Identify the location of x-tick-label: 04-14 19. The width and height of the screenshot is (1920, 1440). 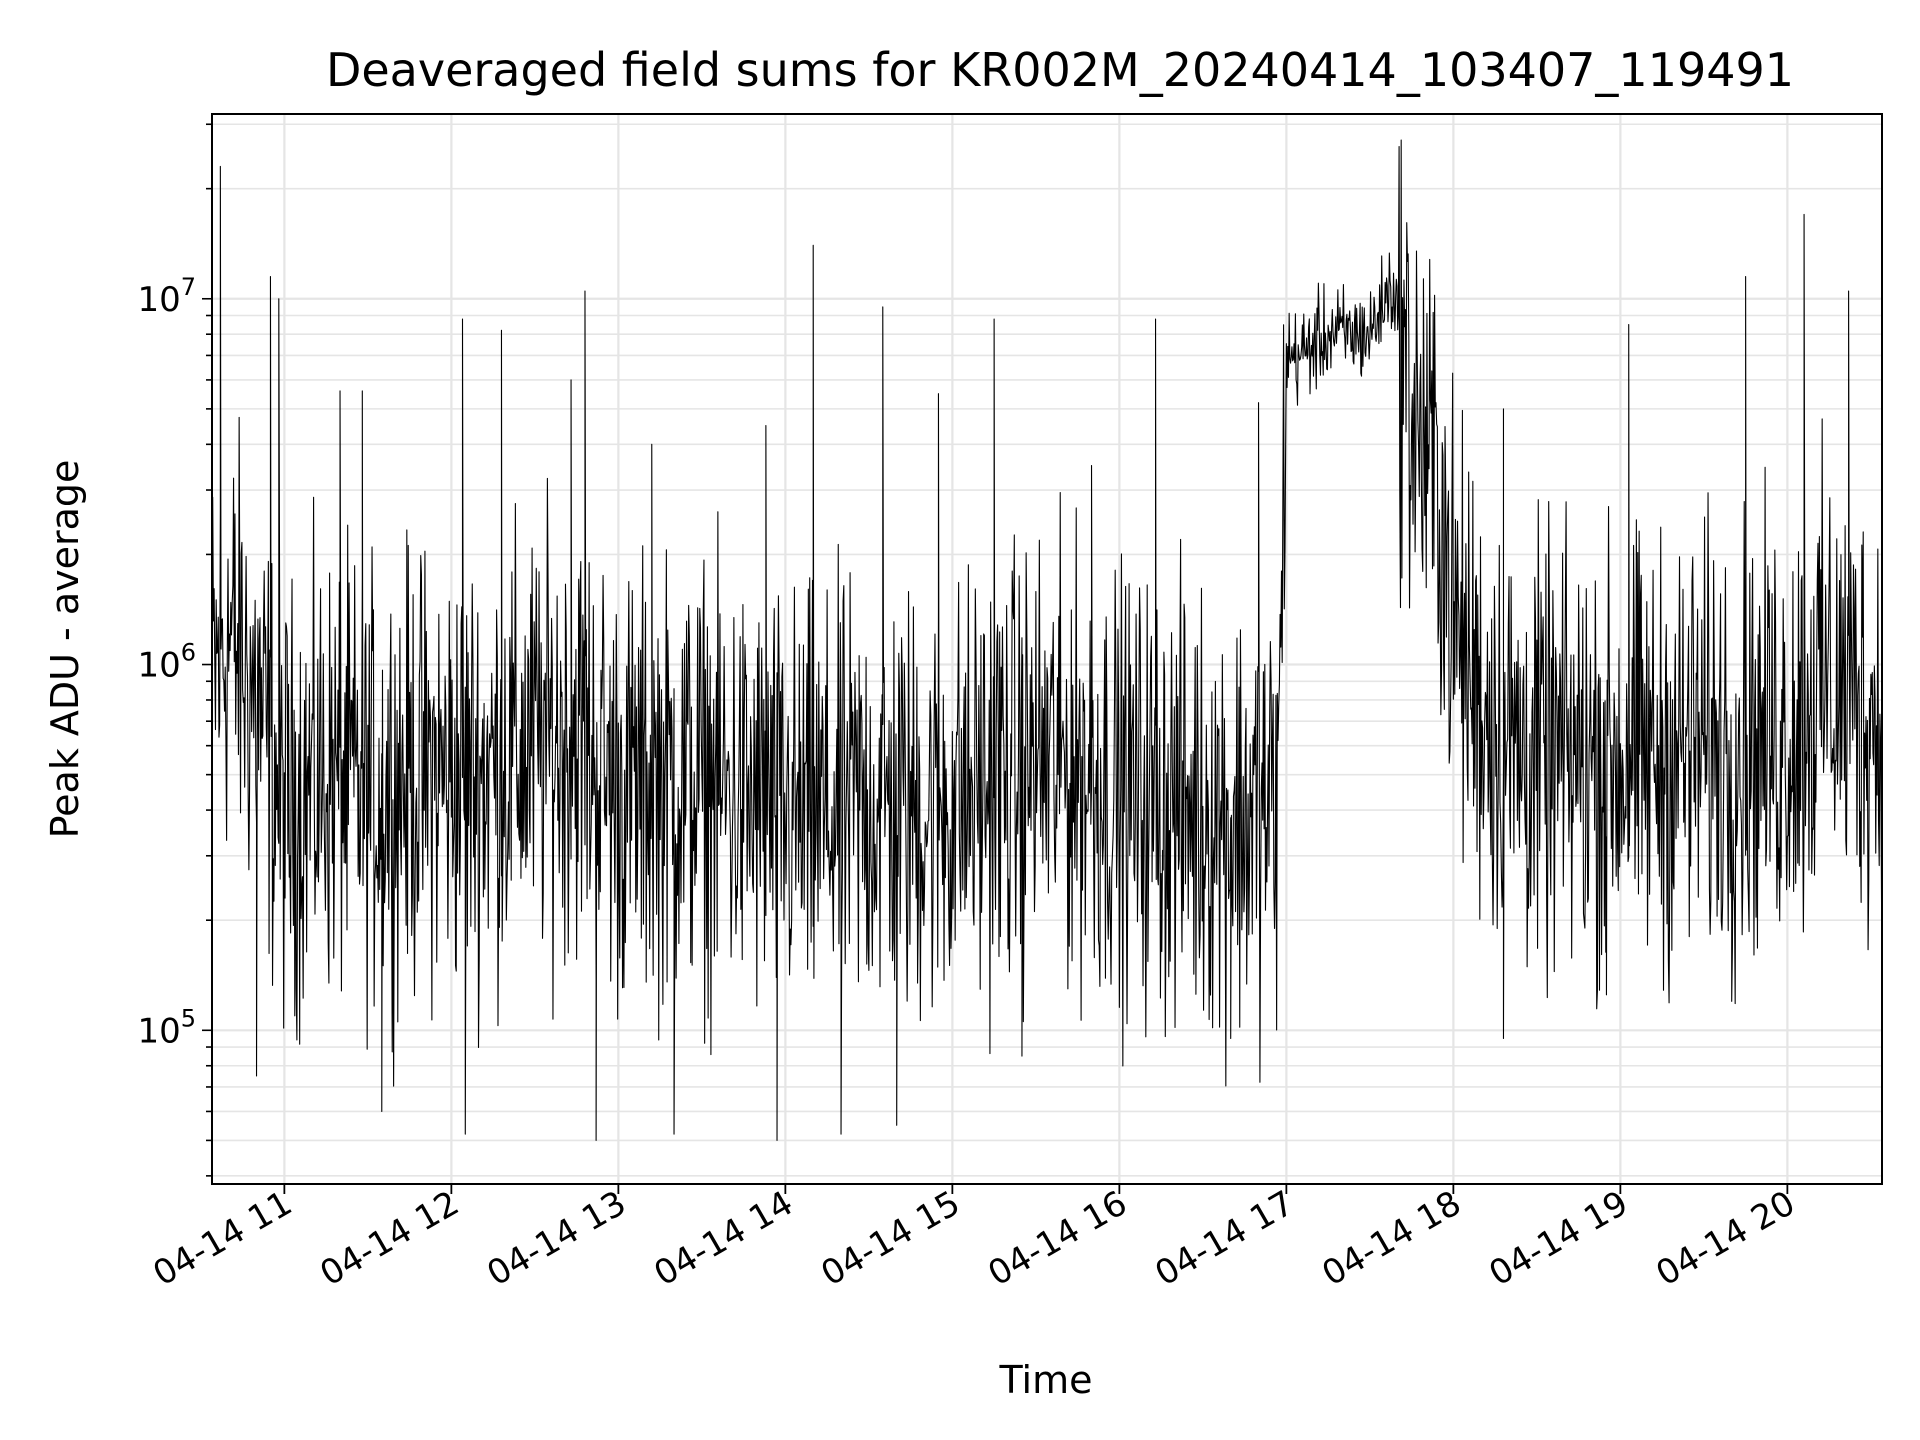
(1558, 1238).